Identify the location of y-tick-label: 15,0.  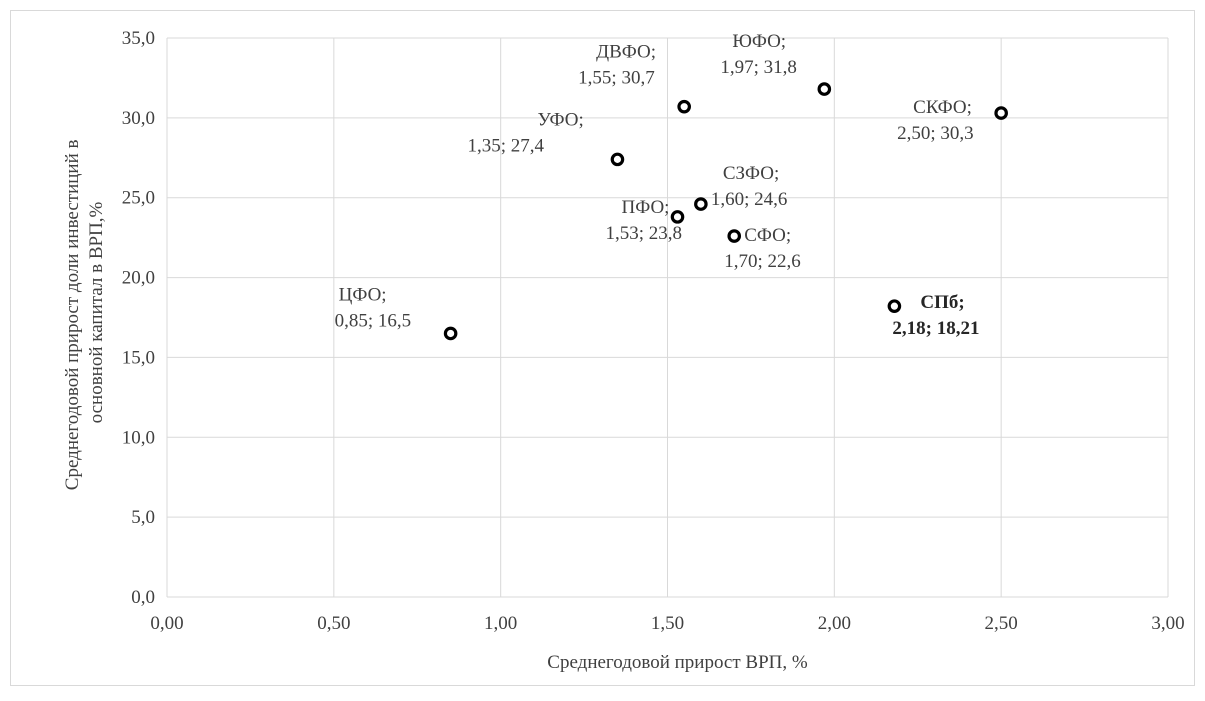
(138, 357).